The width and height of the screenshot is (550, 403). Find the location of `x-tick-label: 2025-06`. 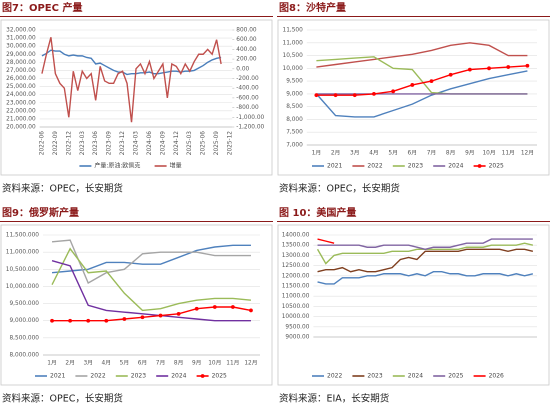

x-tick-label: 2025-06 is located at coordinates (204, 143).